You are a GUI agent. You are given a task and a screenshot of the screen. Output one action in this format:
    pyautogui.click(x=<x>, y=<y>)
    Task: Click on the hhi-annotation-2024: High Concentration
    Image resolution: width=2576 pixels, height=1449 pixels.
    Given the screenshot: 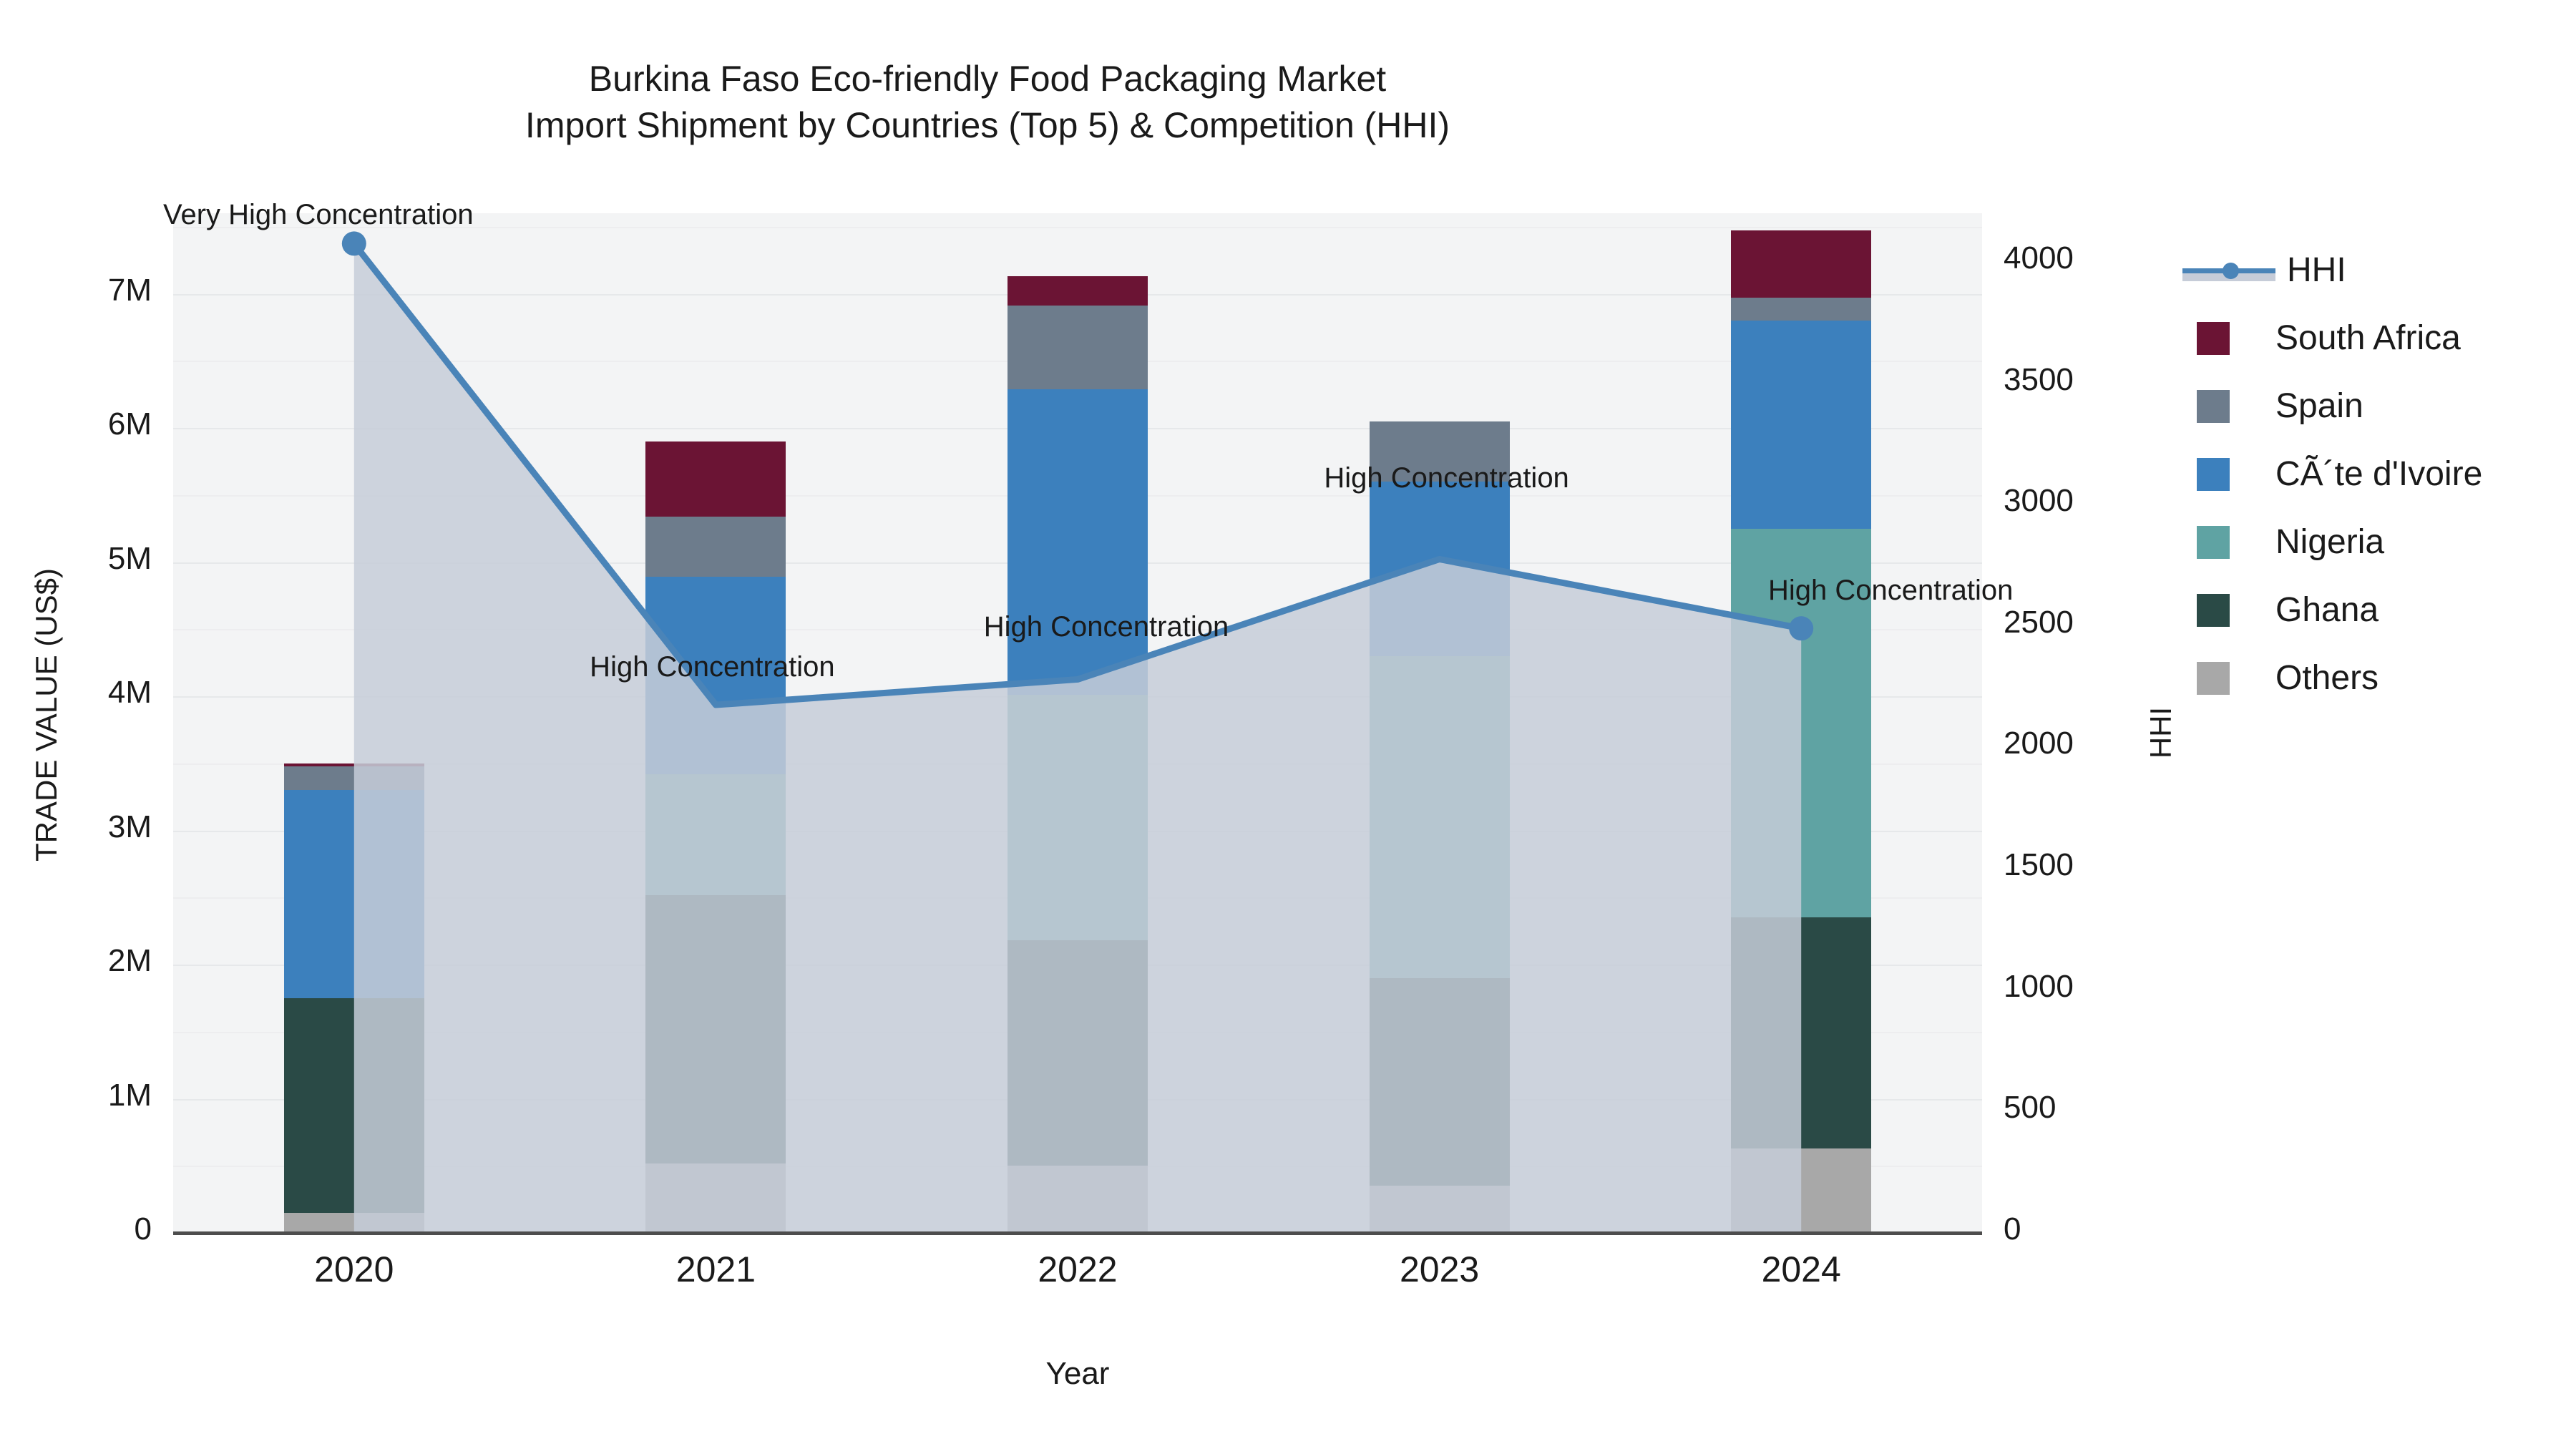 What is the action you would take?
    pyautogui.click(x=1890, y=591)
    